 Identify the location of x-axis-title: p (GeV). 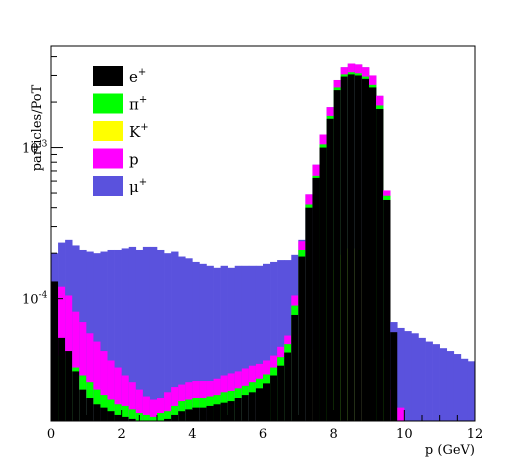
(450, 450).